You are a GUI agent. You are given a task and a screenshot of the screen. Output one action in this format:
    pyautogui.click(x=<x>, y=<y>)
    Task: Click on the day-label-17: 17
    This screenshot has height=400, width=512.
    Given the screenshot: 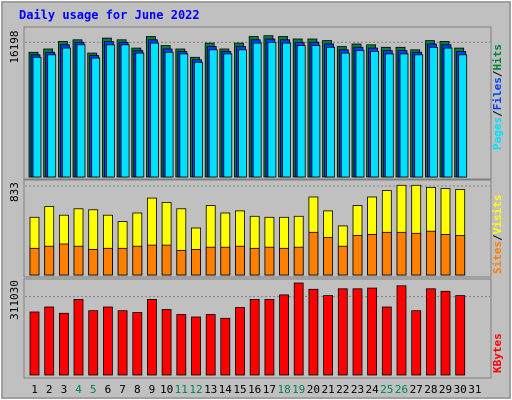 What is the action you would take?
    pyautogui.click(x=269, y=389)
    